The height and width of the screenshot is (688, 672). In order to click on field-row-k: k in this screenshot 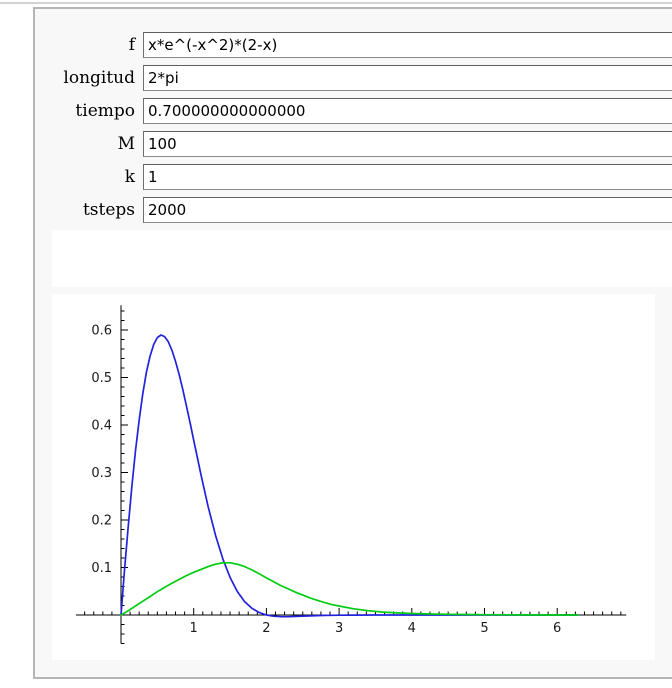, I will do `click(353, 176)`.